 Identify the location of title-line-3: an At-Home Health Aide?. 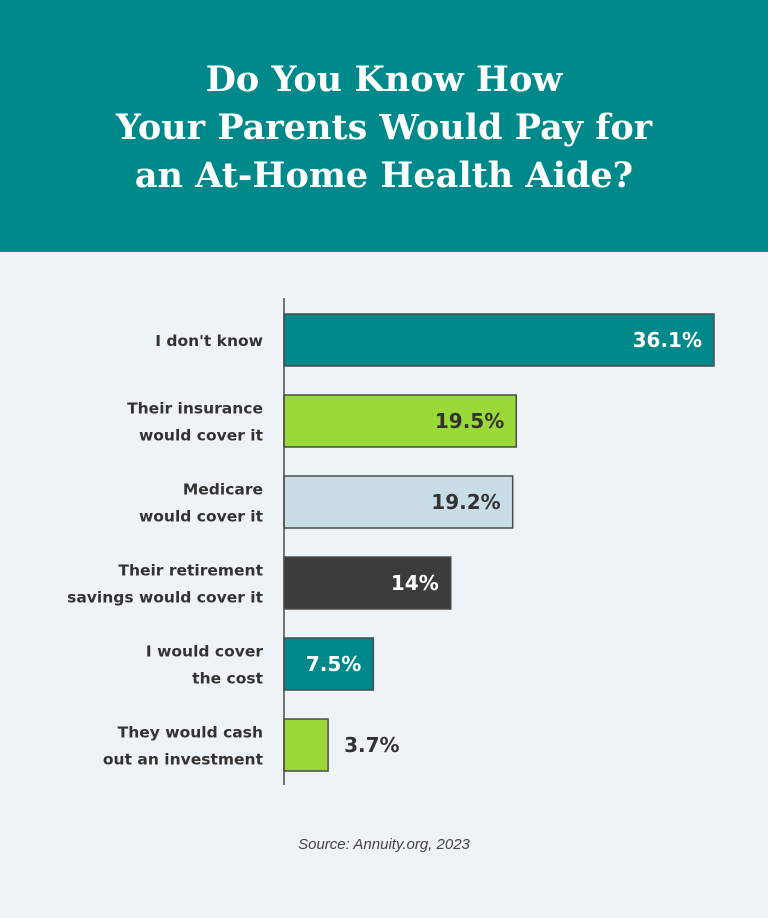
(384, 175).